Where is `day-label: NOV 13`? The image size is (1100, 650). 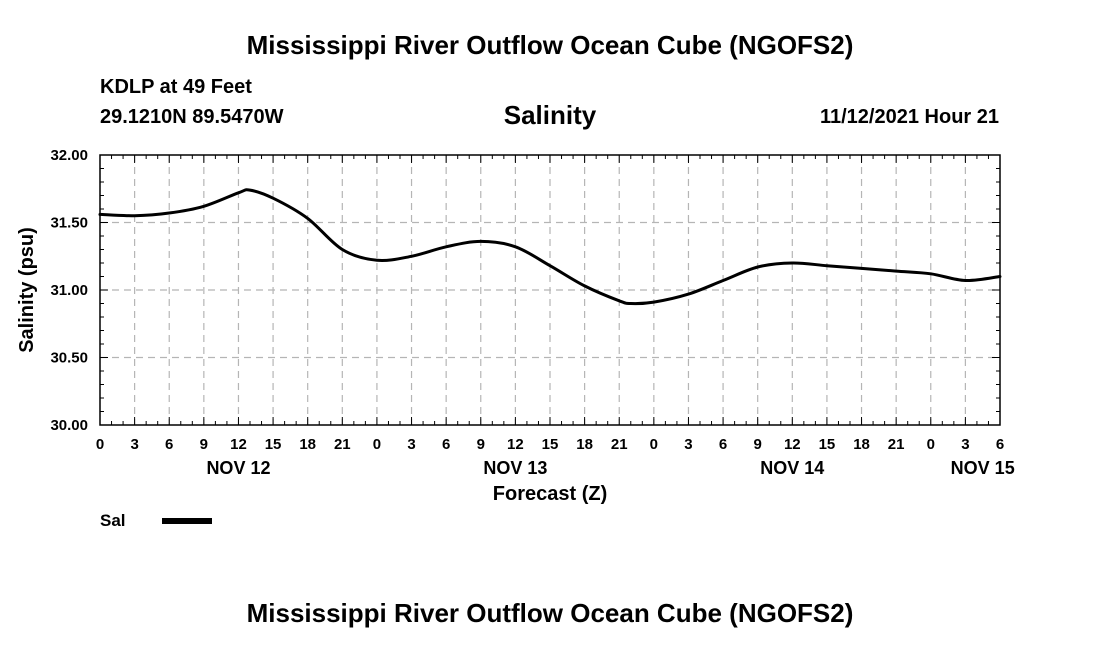
day-label: NOV 13 is located at coordinates (515, 468).